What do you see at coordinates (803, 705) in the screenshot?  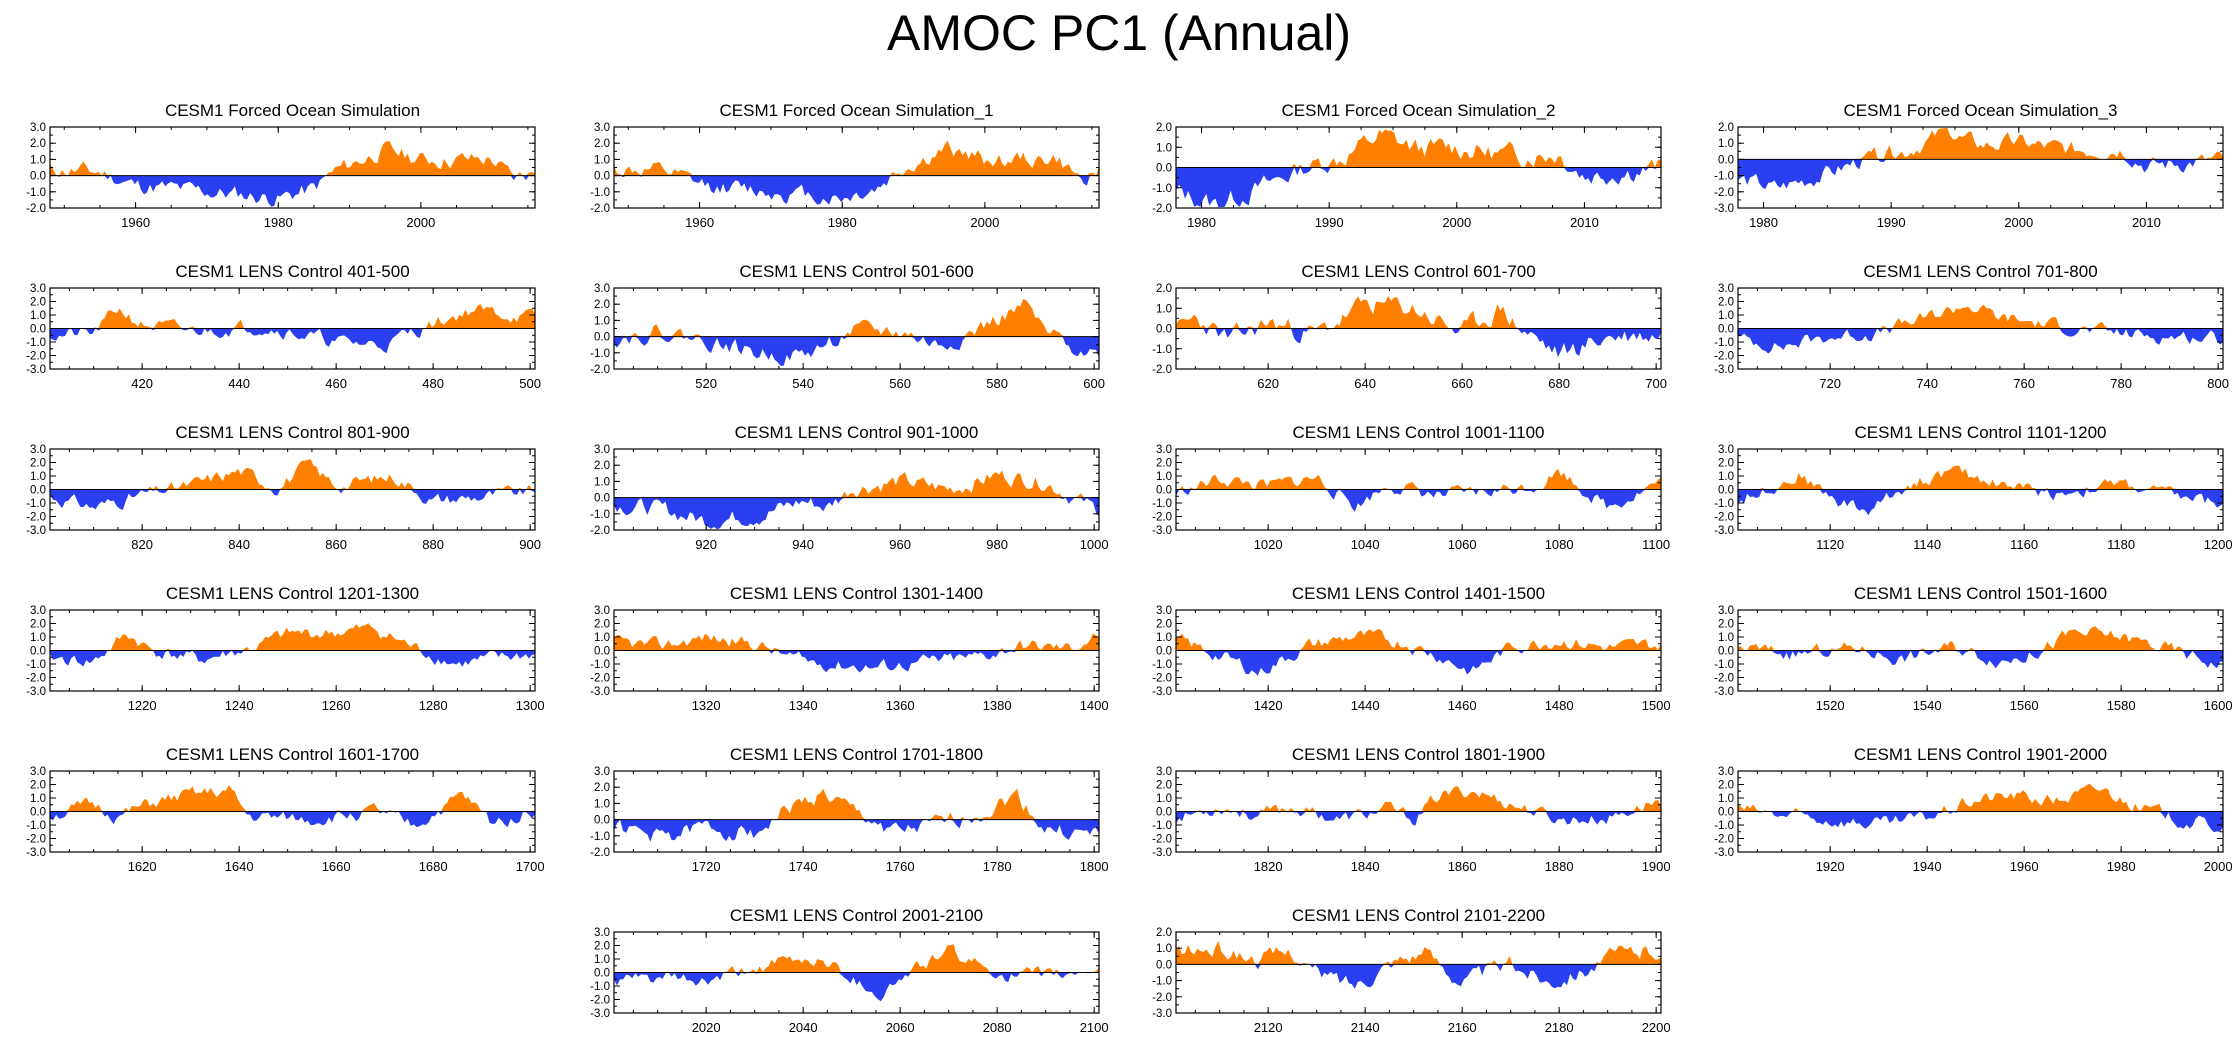 I see `x-tick-label: 1340` at bounding box center [803, 705].